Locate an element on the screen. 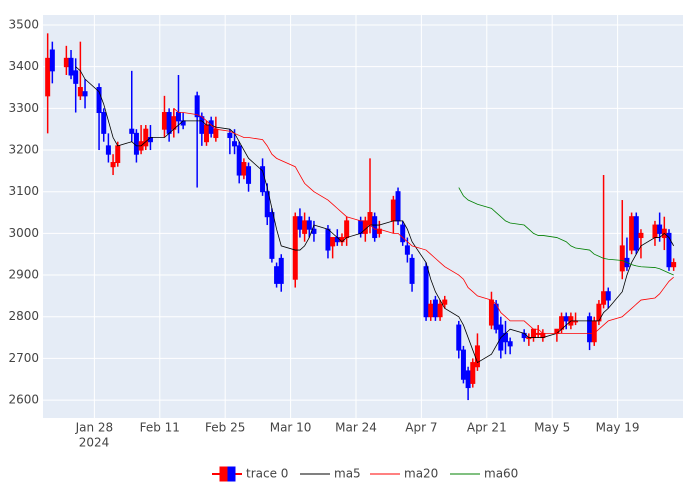 The height and width of the screenshot is (500, 700). legend-label: ma20 is located at coordinates (421, 474).